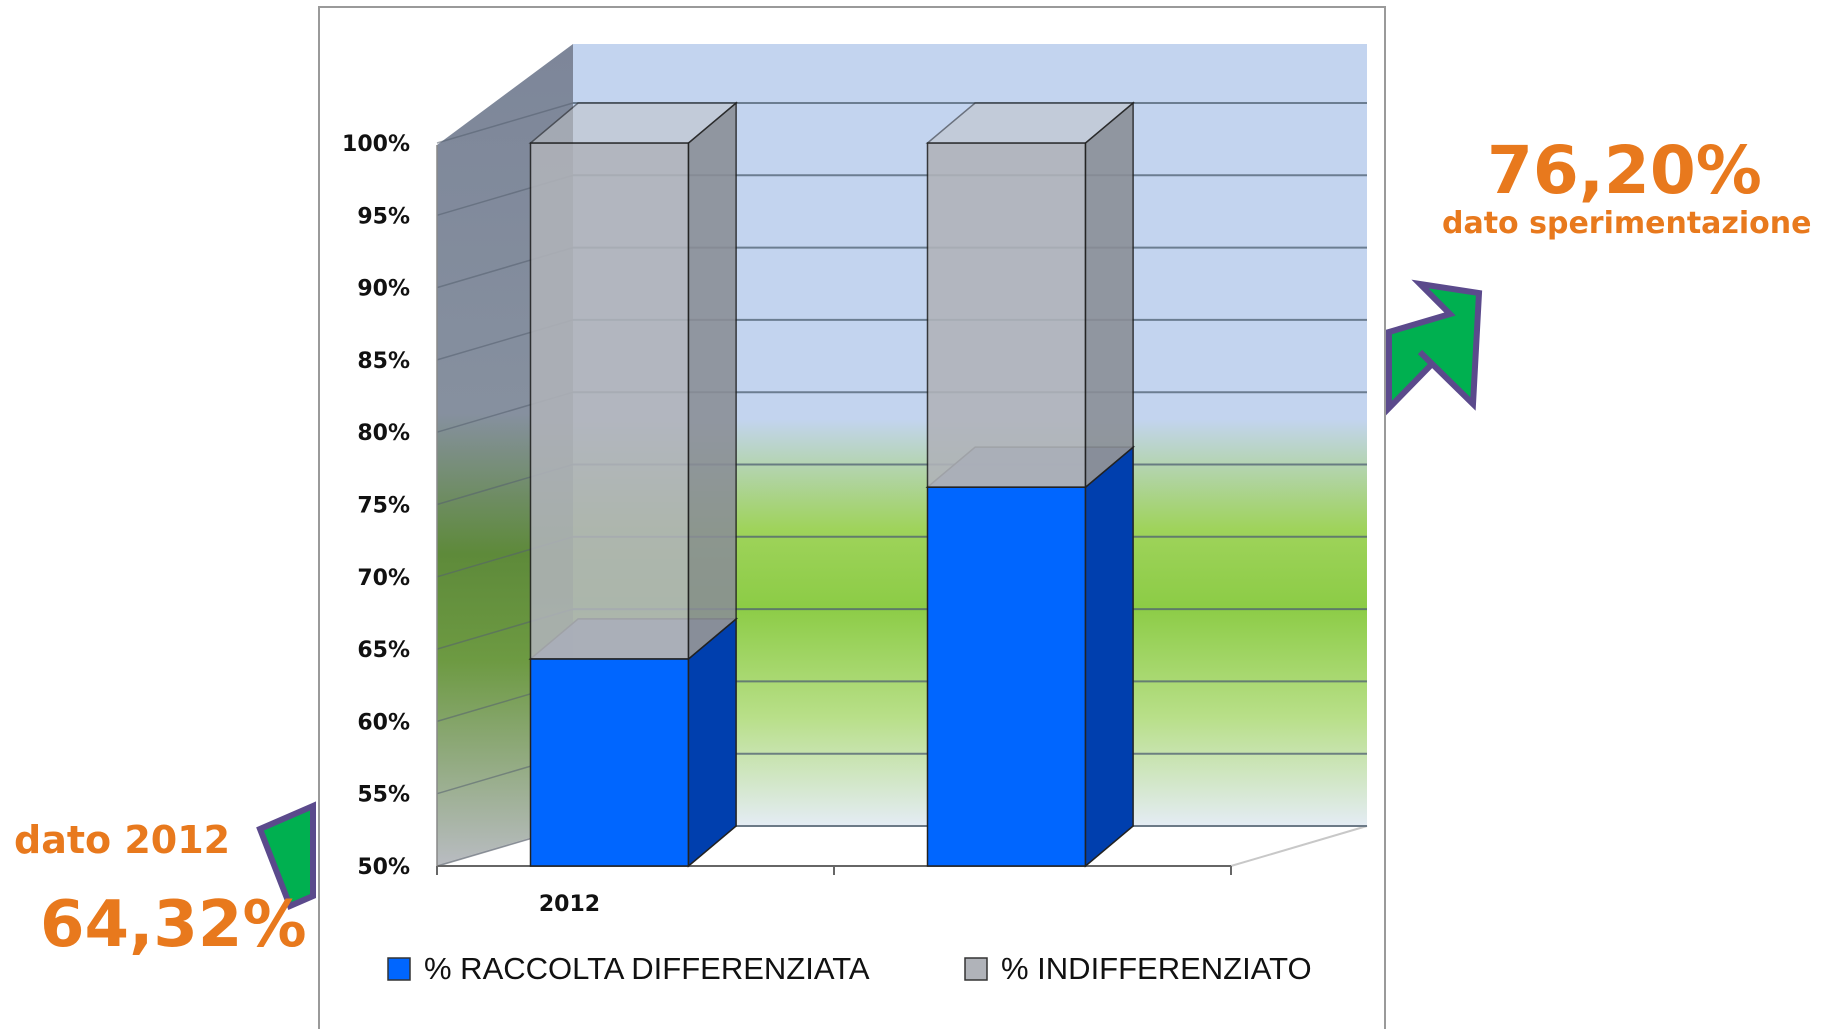 This screenshot has width=1834, height=1029. I want to click on y-tick-label: 80%, so click(383, 433).